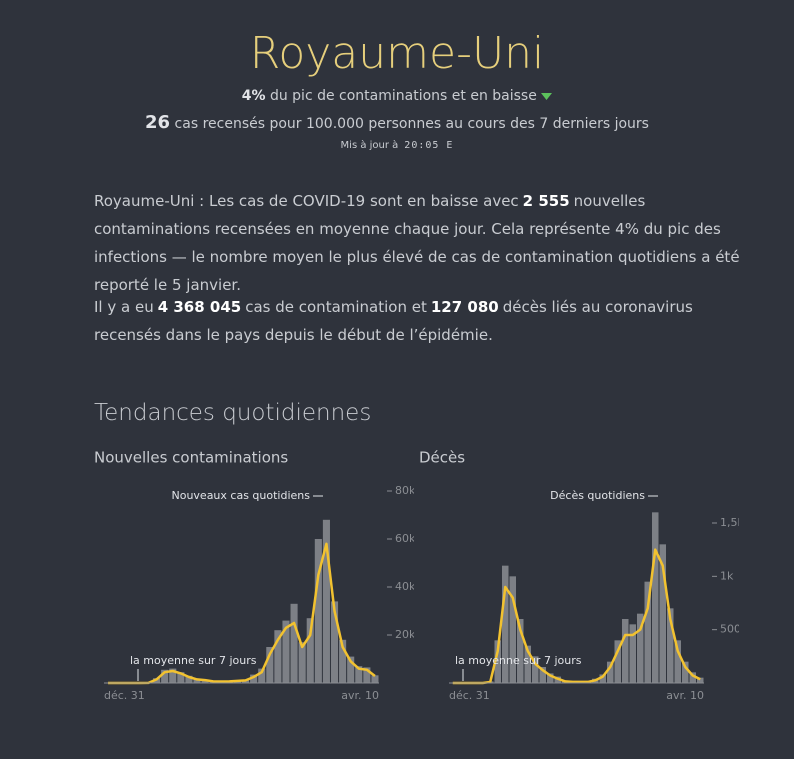 The height and width of the screenshot is (759, 794). What do you see at coordinates (191, 458) in the screenshot?
I see `chart-title: Nouvelles contaminations` at bounding box center [191, 458].